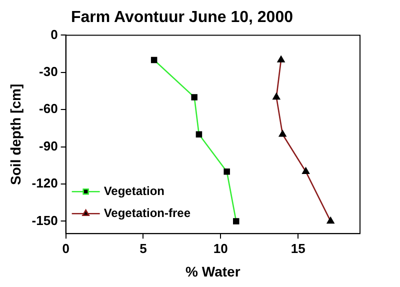  I want to click on legend-label: Vegetation, so click(134, 191).